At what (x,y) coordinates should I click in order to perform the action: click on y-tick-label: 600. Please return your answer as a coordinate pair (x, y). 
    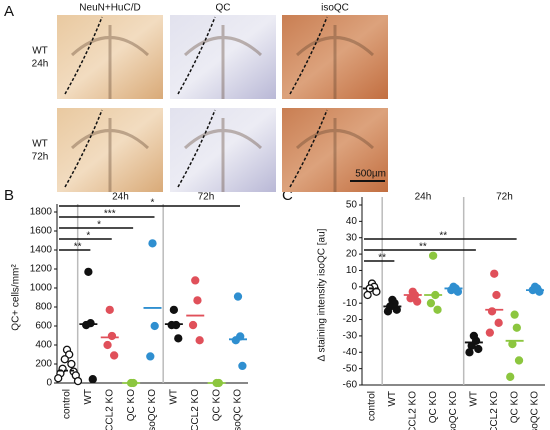
    Looking at the image, I should click on (43, 326).